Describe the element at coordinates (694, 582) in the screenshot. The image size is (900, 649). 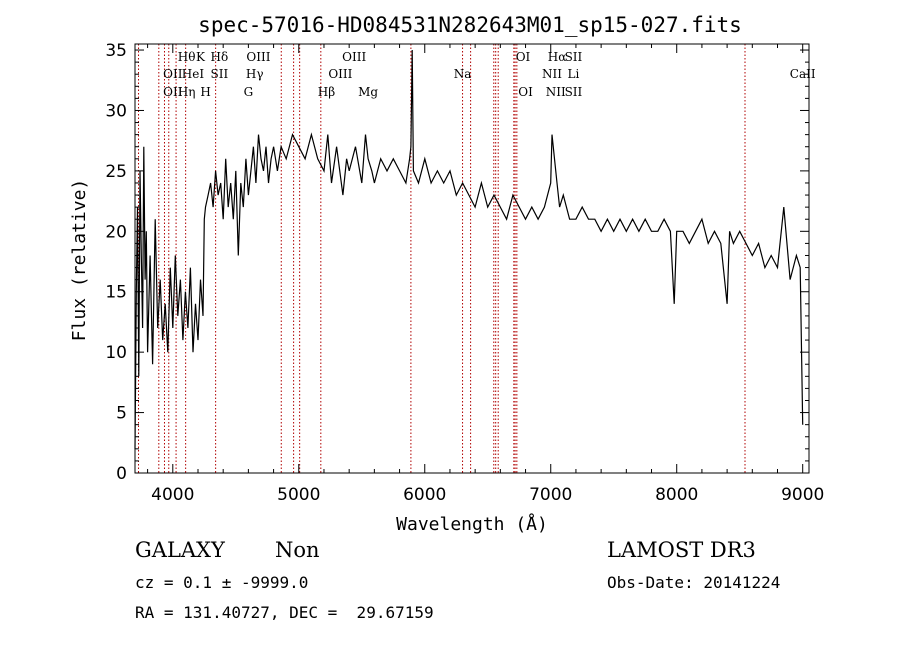
I see `obs-date: Obs-Date: 20141224` at that location.